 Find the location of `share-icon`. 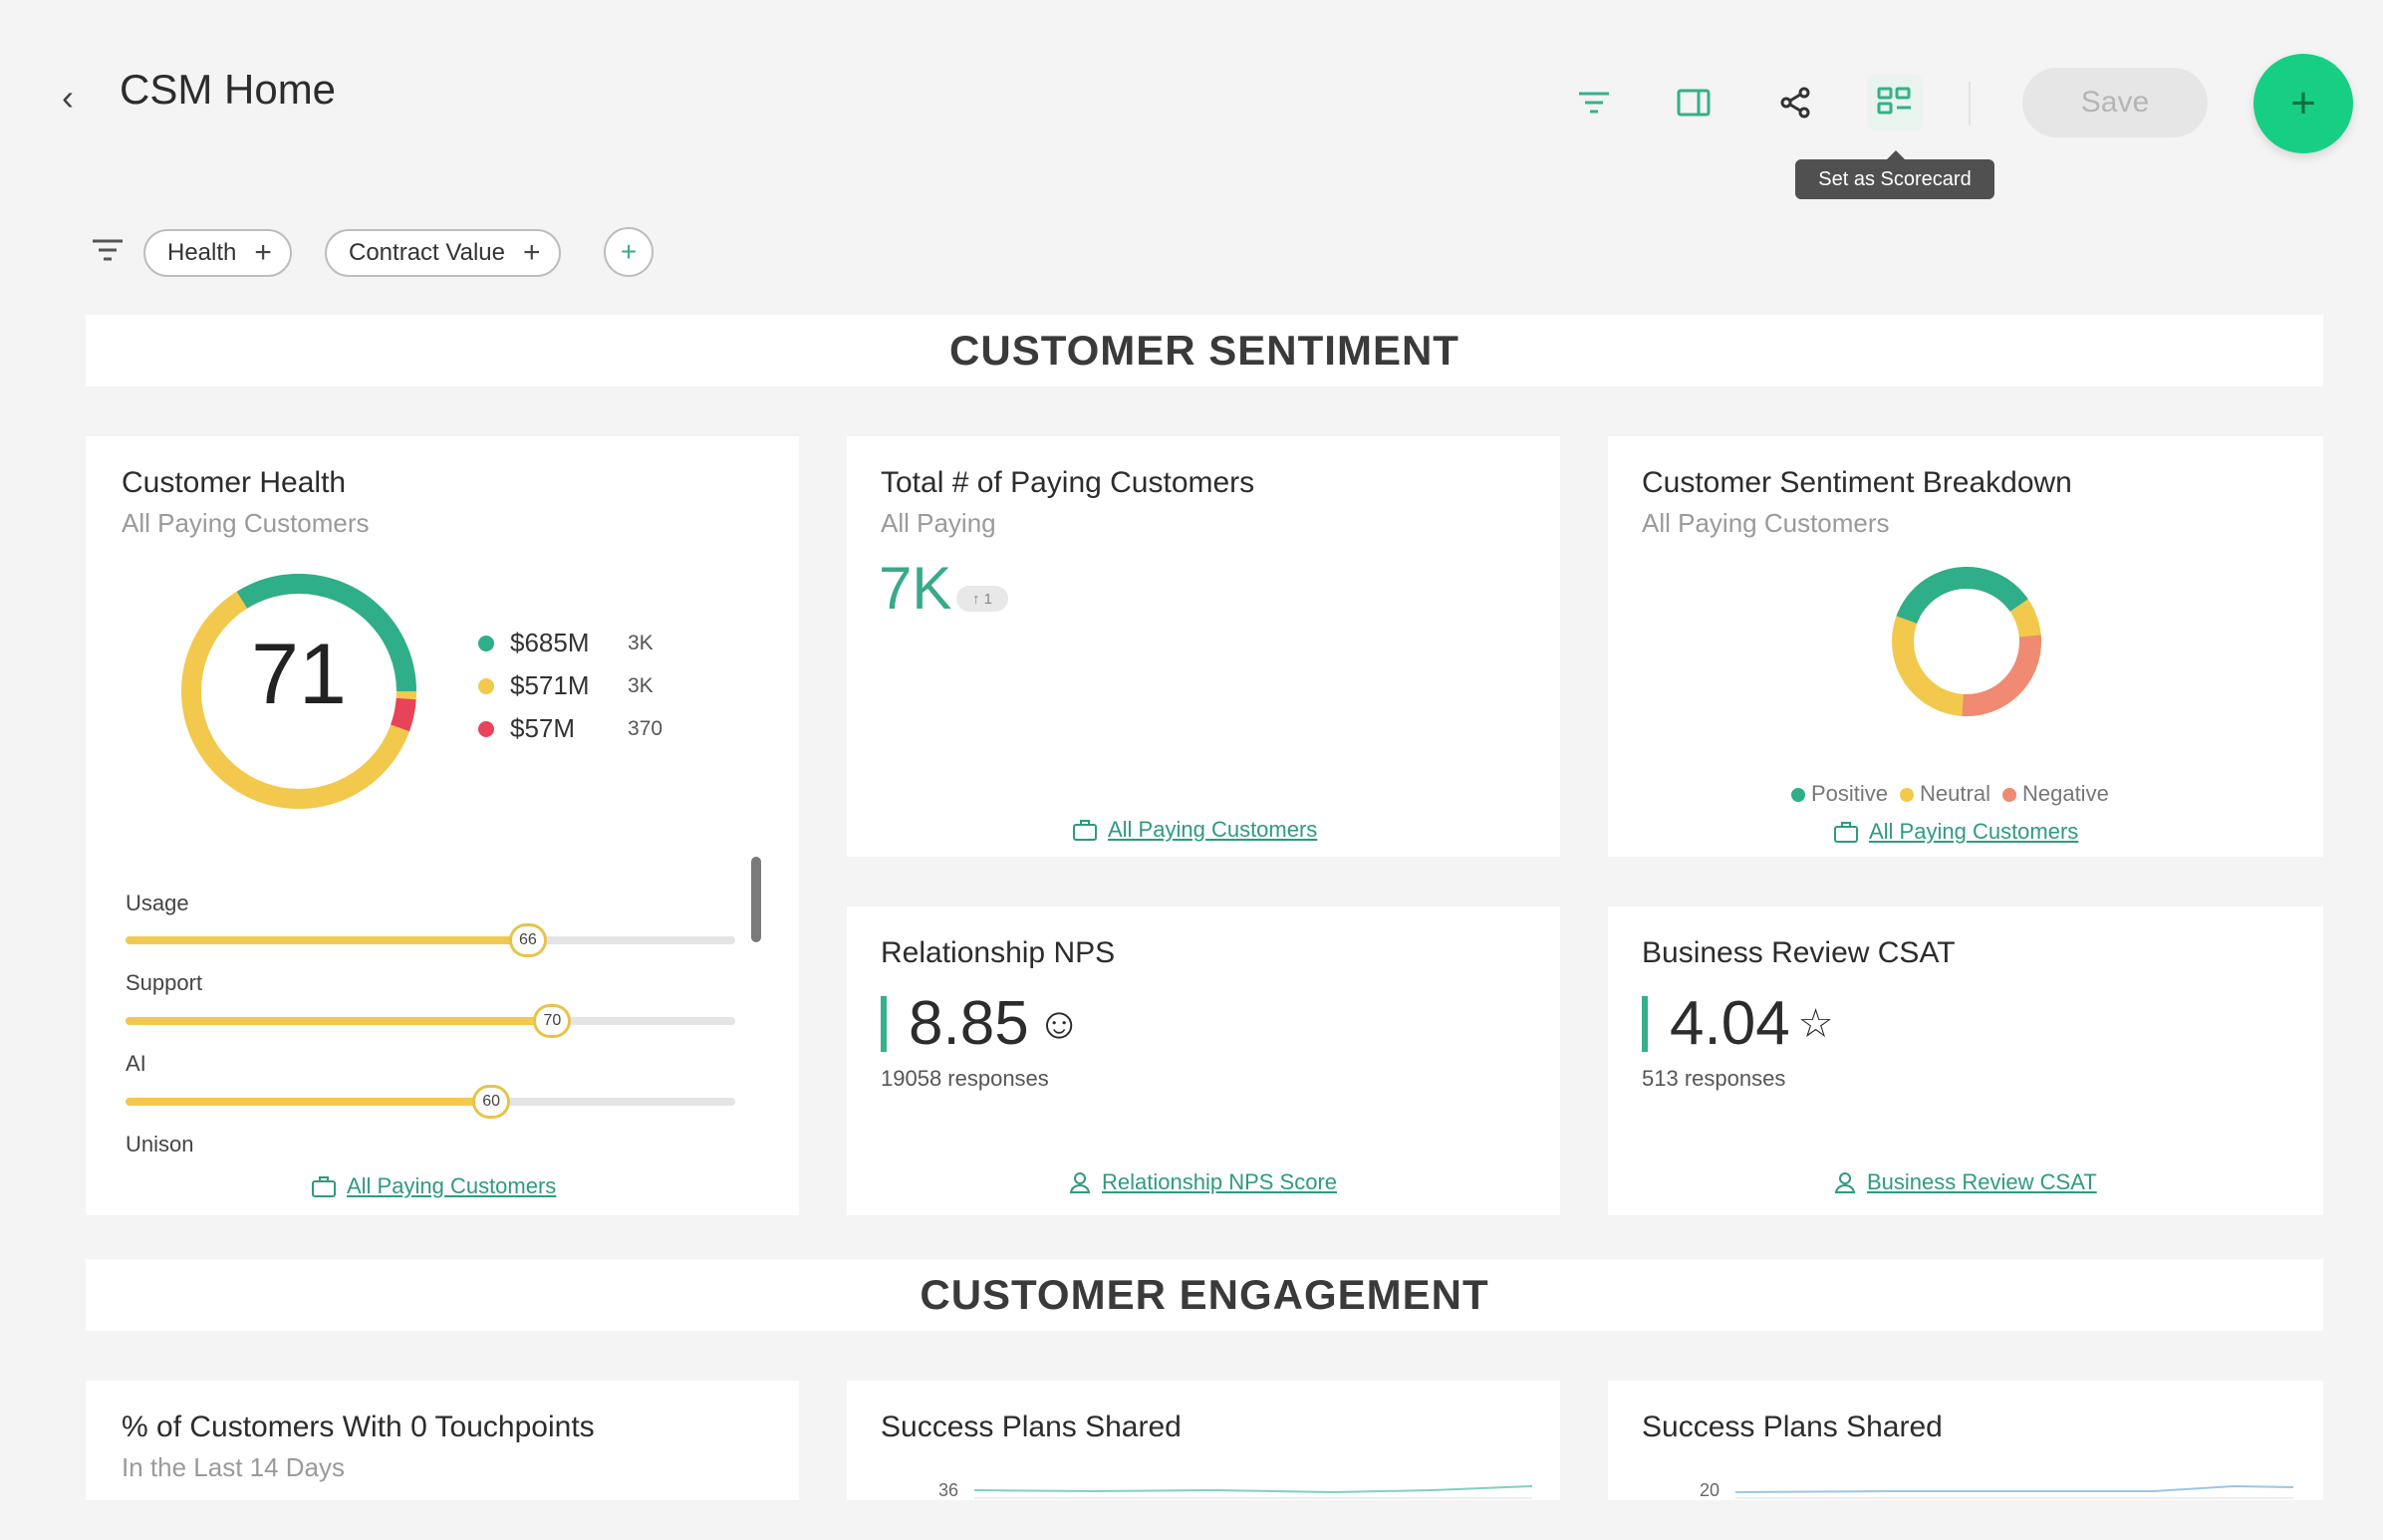

share-icon is located at coordinates (1795, 102).